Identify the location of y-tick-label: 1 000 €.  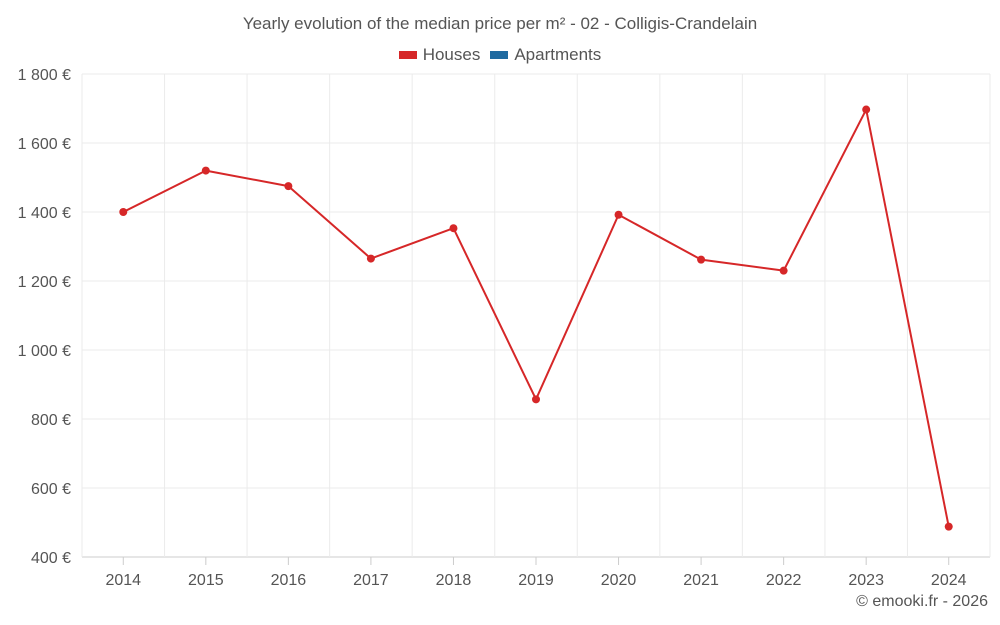
(44, 351).